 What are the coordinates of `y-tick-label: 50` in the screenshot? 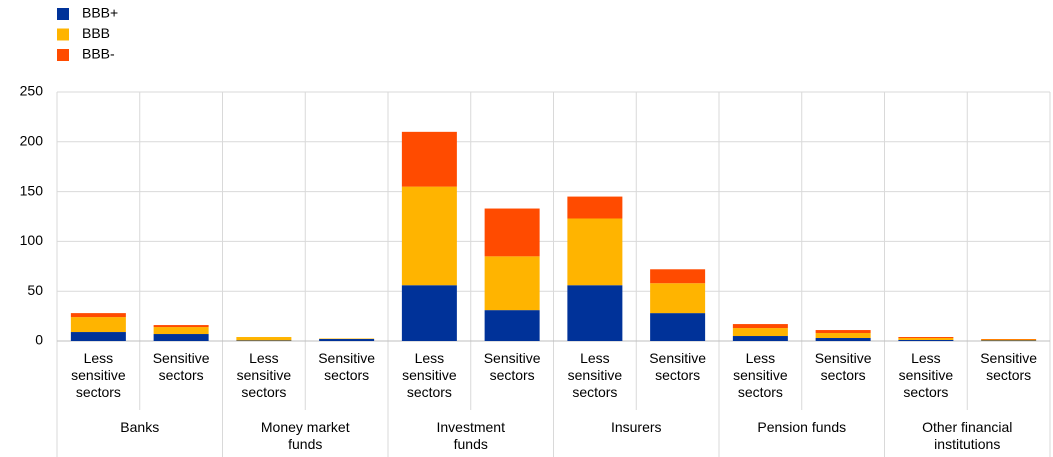 It's located at (35, 290).